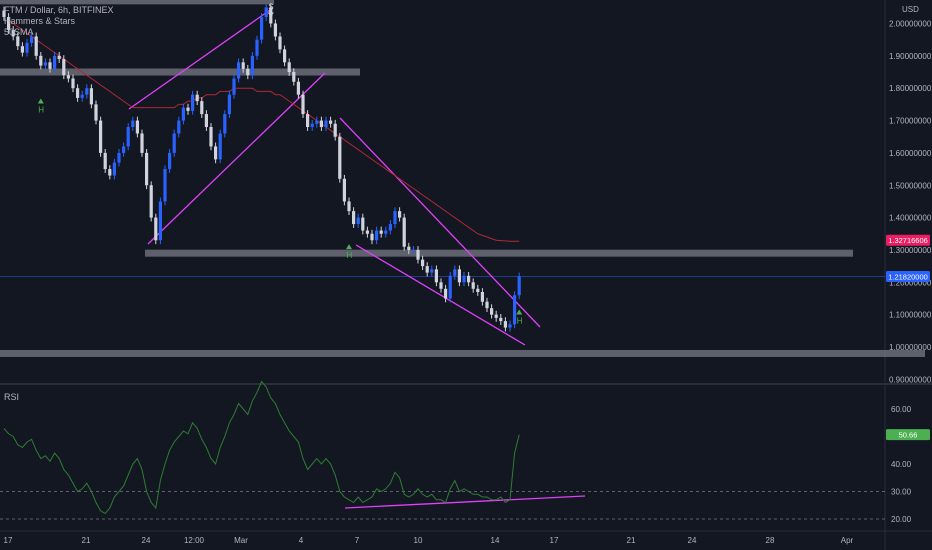 The width and height of the screenshot is (932, 550). Describe the element at coordinates (41, 110) in the screenshot. I see `hammer-marker-label: H` at that location.